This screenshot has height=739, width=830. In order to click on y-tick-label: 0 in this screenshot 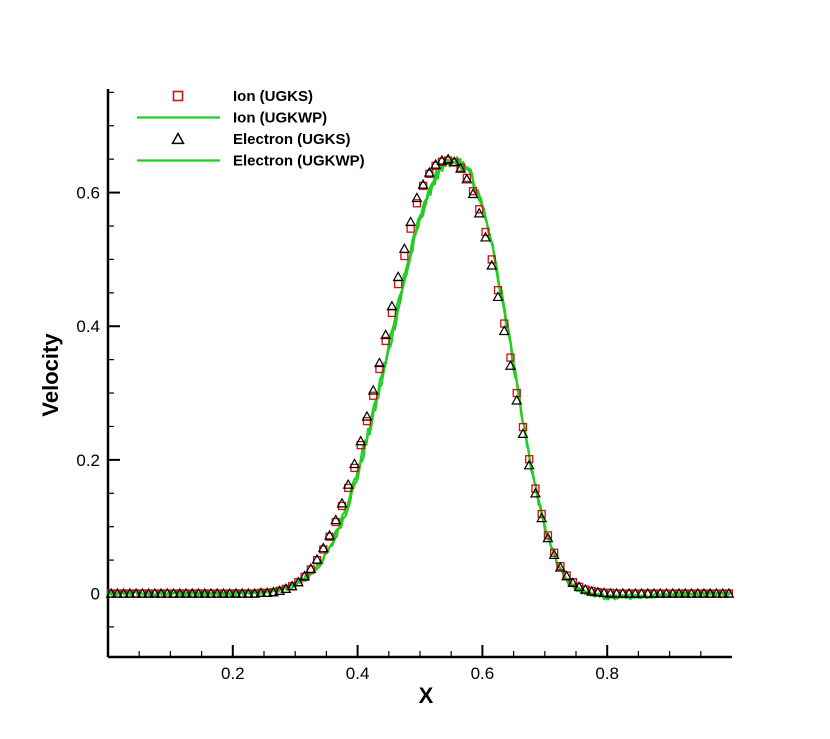, I will do `click(95, 594)`.